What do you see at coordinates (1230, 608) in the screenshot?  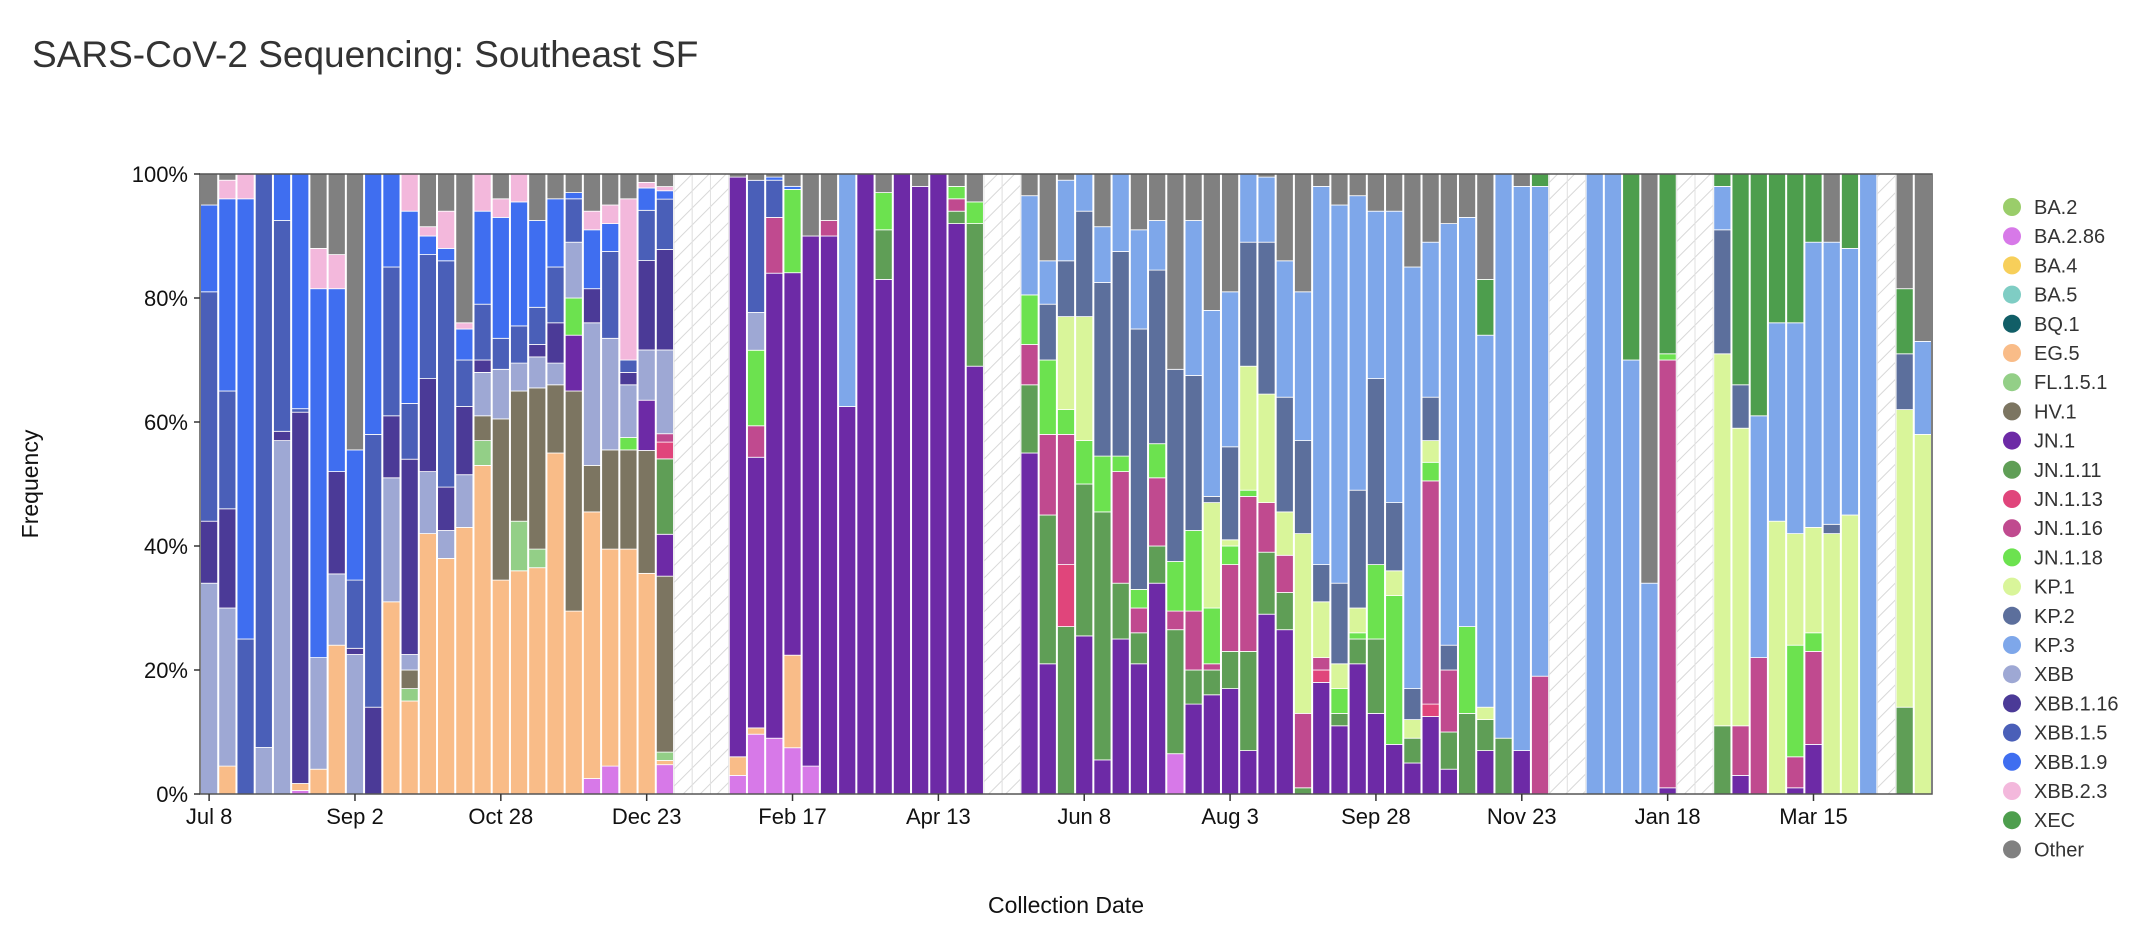 I see `segment-JN.1.16` at bounding box center [1230, 608].